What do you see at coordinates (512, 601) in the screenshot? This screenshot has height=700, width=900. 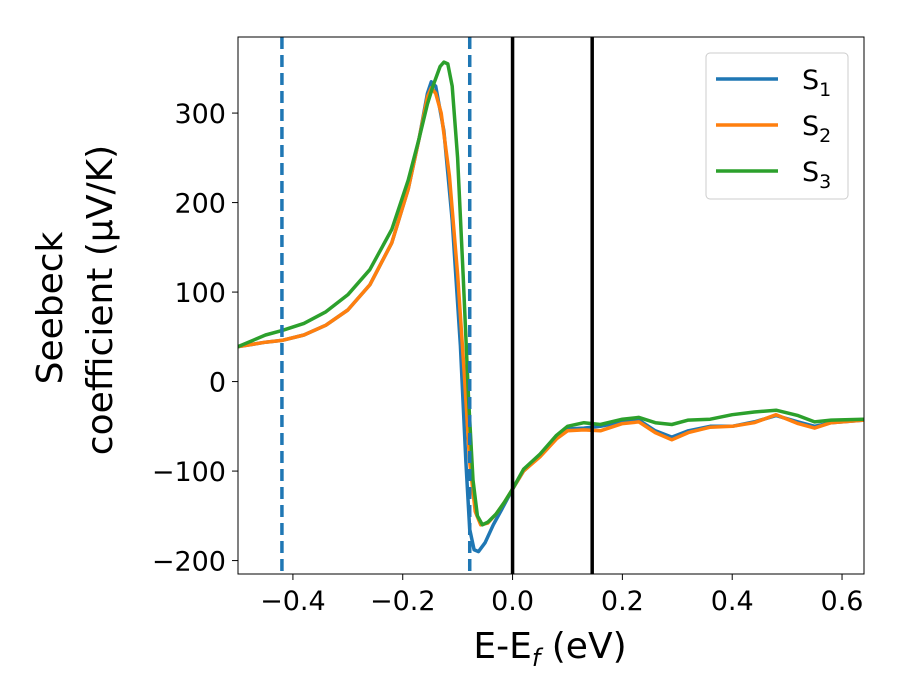 I see `x-tick-label: 0.0` at bounding box center [512, 601].